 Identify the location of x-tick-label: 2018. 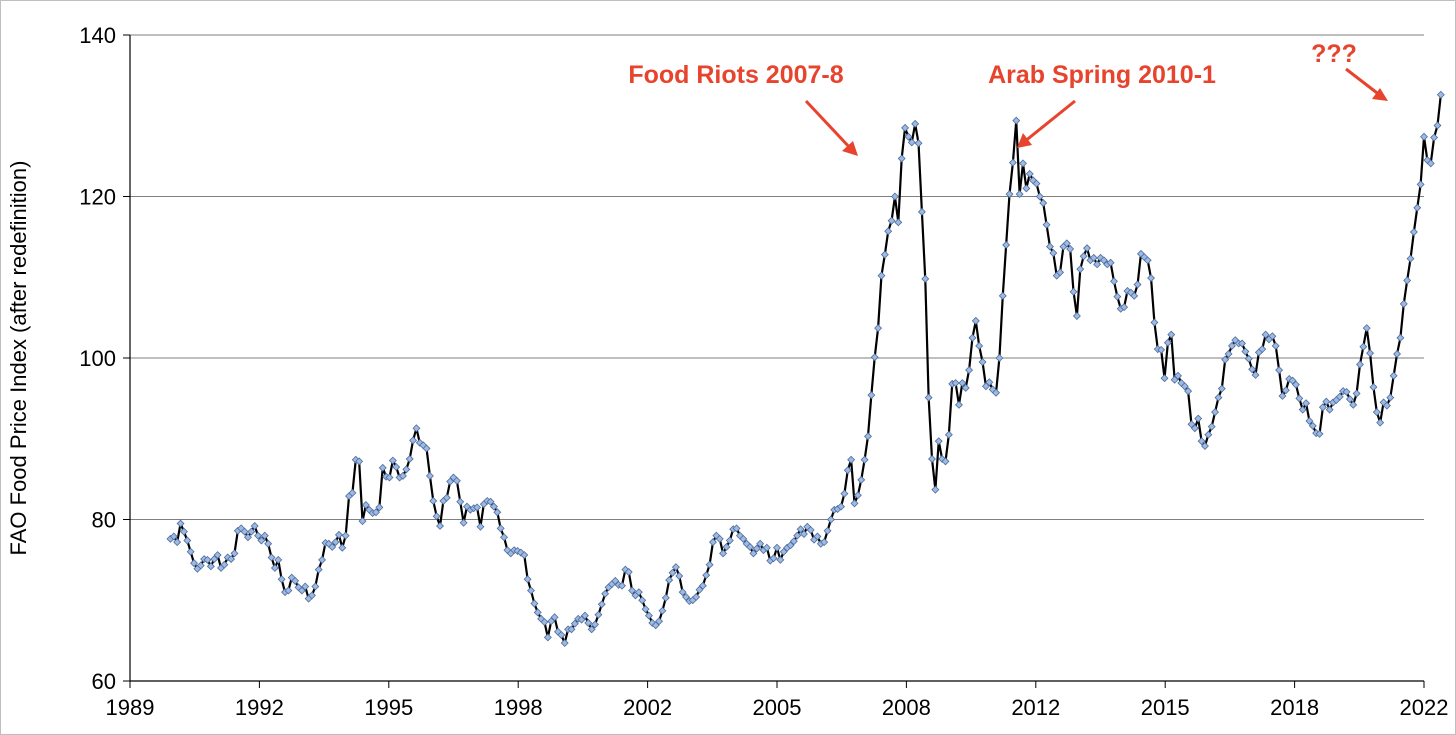
(1294, 707).